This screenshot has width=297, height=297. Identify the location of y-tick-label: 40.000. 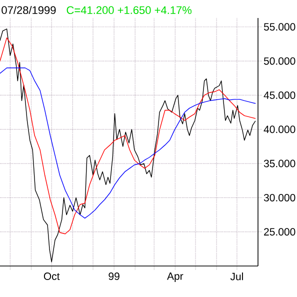
(280, 130).